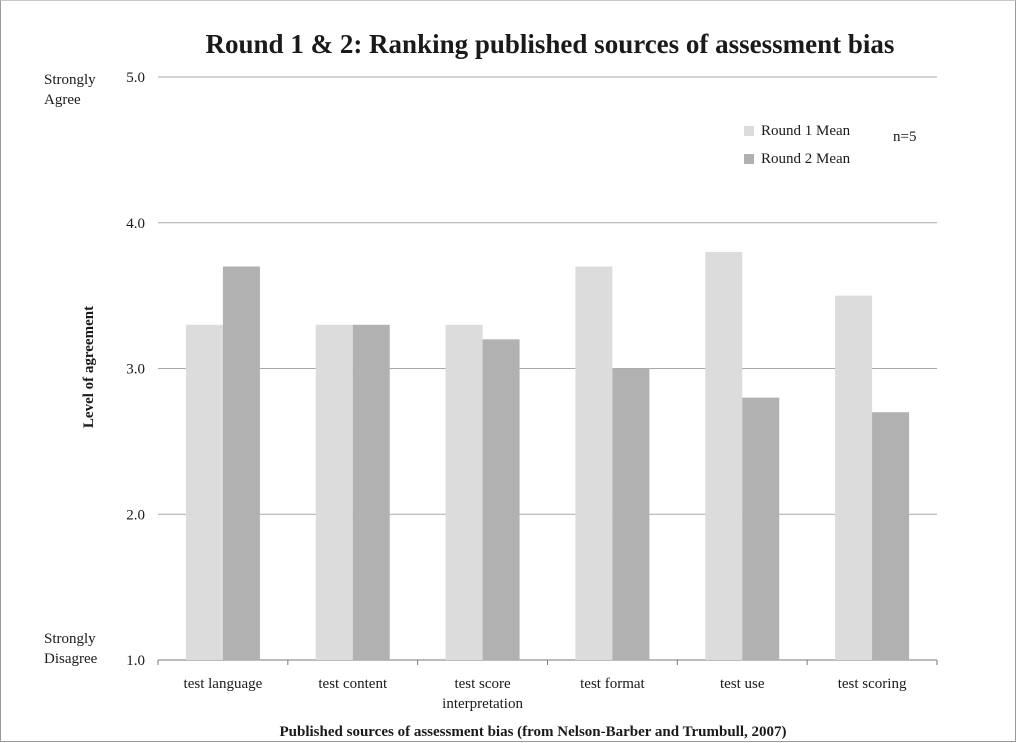 The height and width of the screenshot is (743, 1016). I want to click on sample-size-annotation: n=5, so click(904, 137).